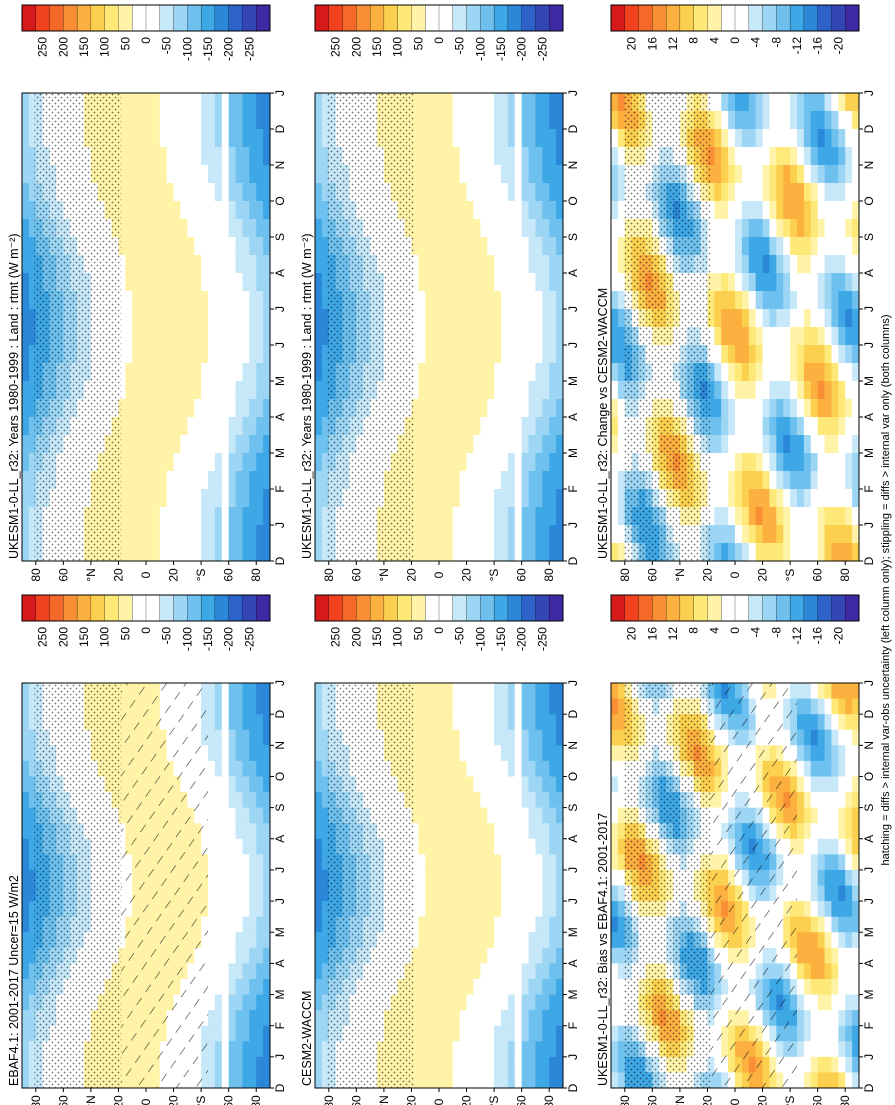 This screenshot has height=1105, width=895. What do you see at coordinates (573, 1025) in the screenshot?
I see `x-tick-label: F` at bounding box center [573, 1025].